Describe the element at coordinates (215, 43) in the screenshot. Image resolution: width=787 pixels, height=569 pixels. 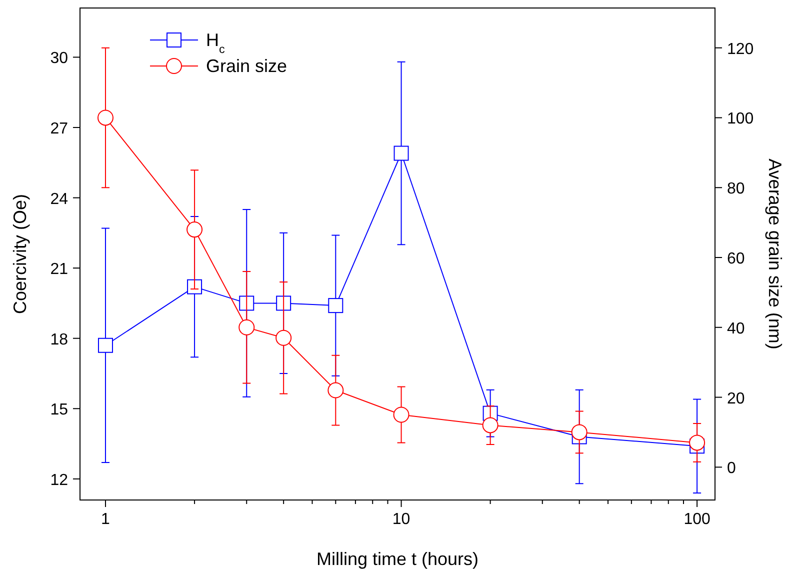
I see `legend-label: H$_{c}$` at that location.